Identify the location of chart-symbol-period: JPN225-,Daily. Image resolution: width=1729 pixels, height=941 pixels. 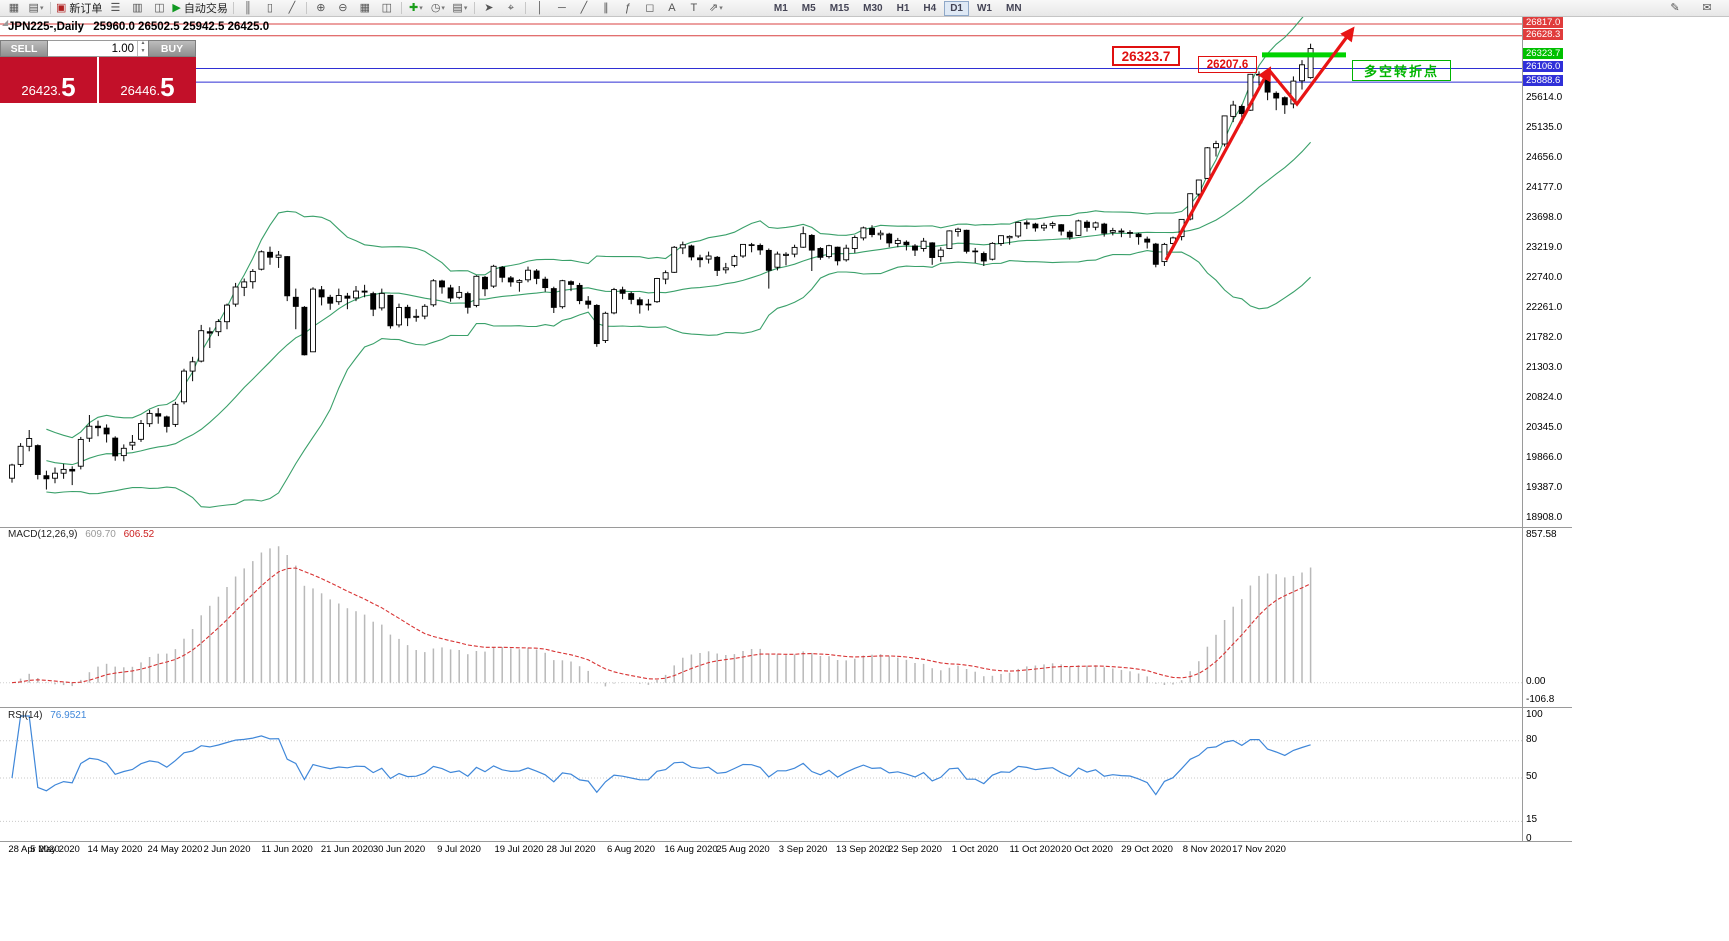
(46, 27).